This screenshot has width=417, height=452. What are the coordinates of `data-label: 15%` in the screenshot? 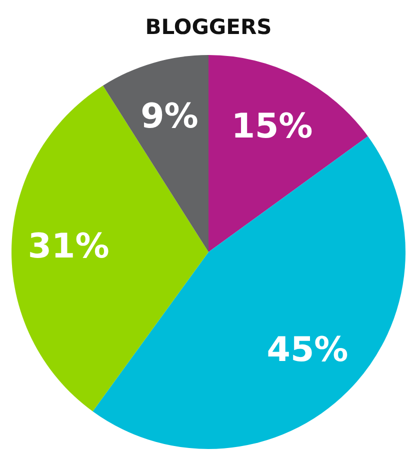 It's located at (272, 126).